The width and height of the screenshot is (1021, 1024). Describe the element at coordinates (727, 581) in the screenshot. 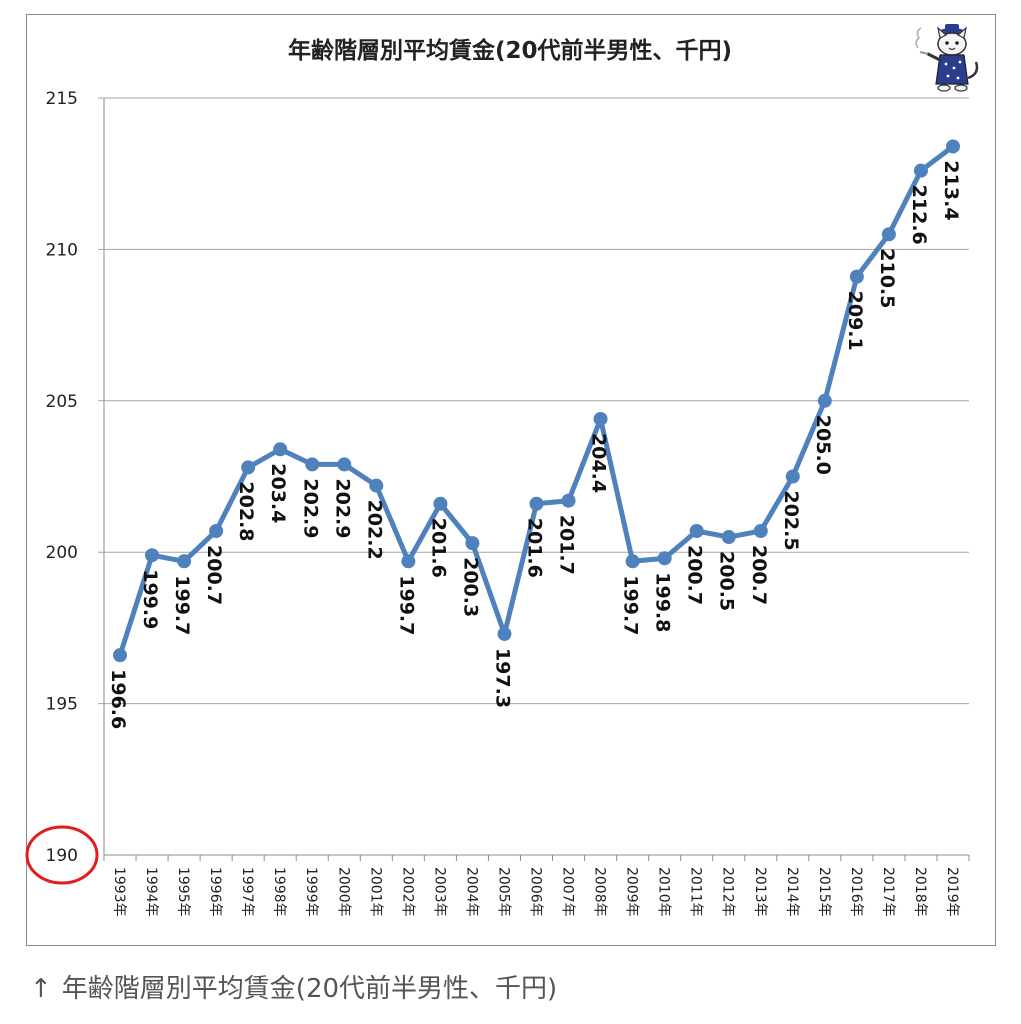

I see `data-label: 200.5` at that location.